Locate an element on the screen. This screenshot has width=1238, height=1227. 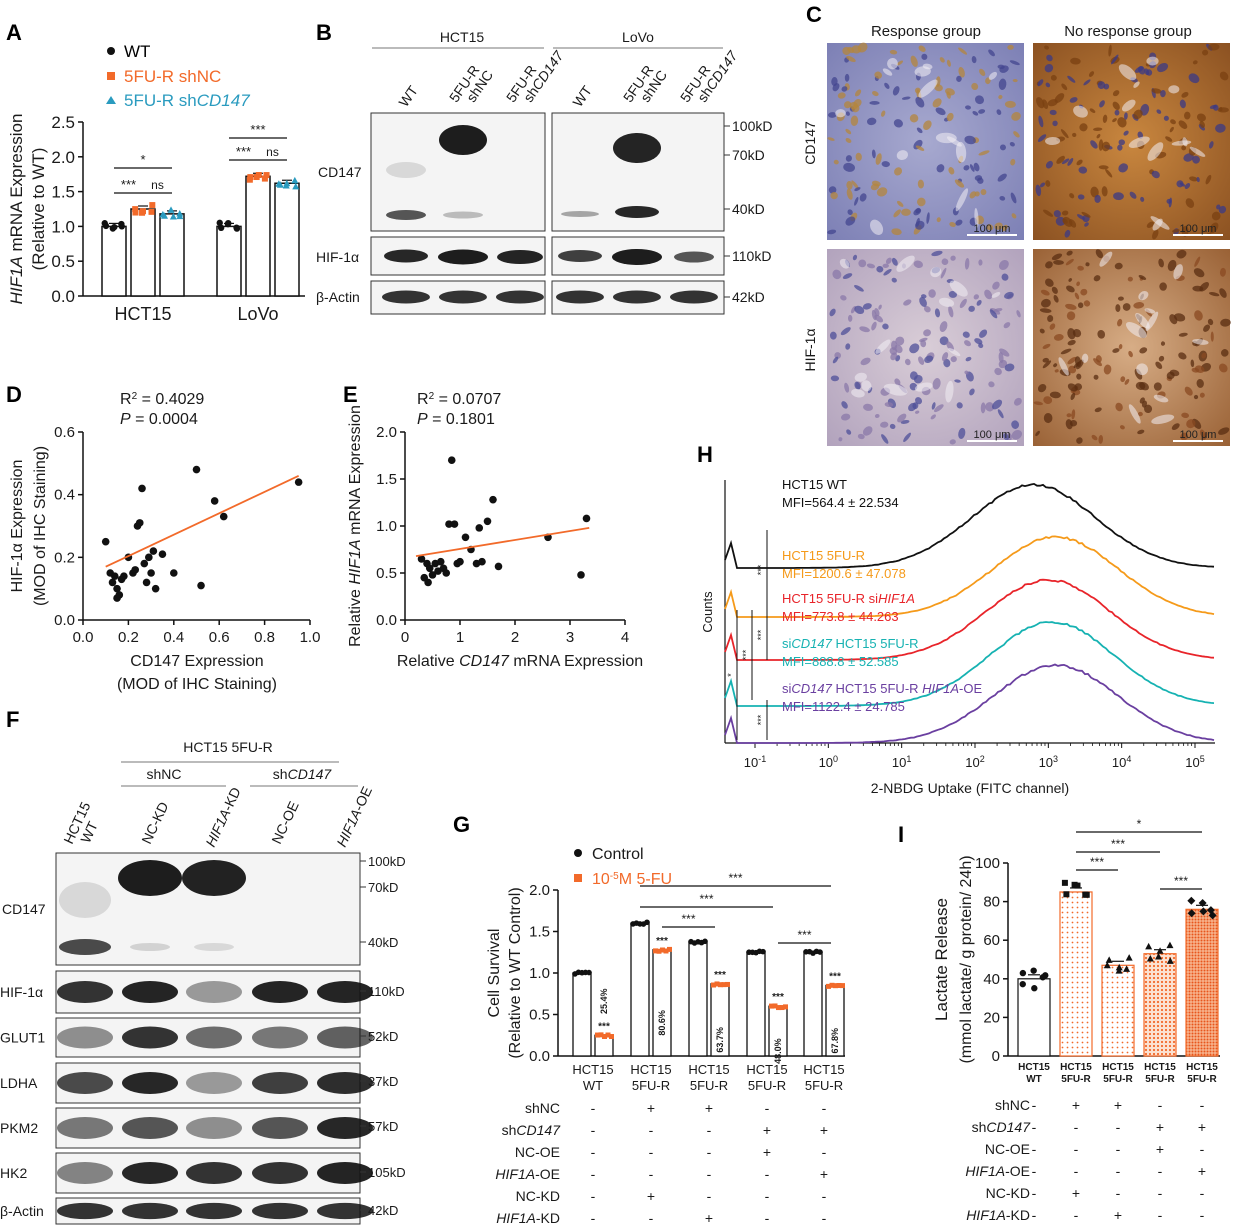
x-category-label2-g: WT is located at coordinates (593, 1085).